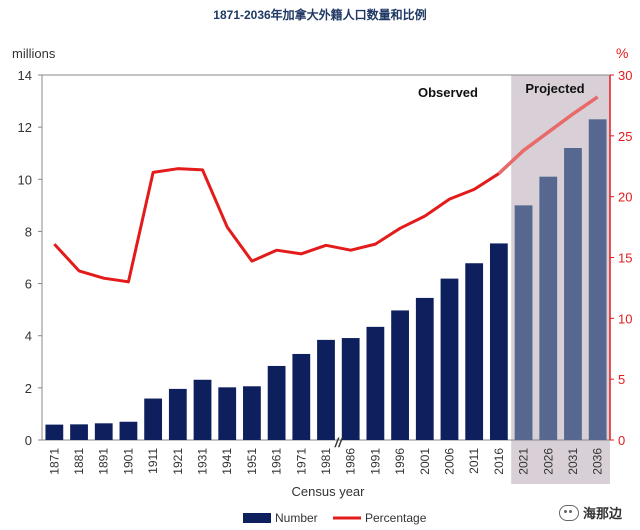  Describe the element at coordinates (153, 419) in the screenshot. I see `bar-1911` at that location.